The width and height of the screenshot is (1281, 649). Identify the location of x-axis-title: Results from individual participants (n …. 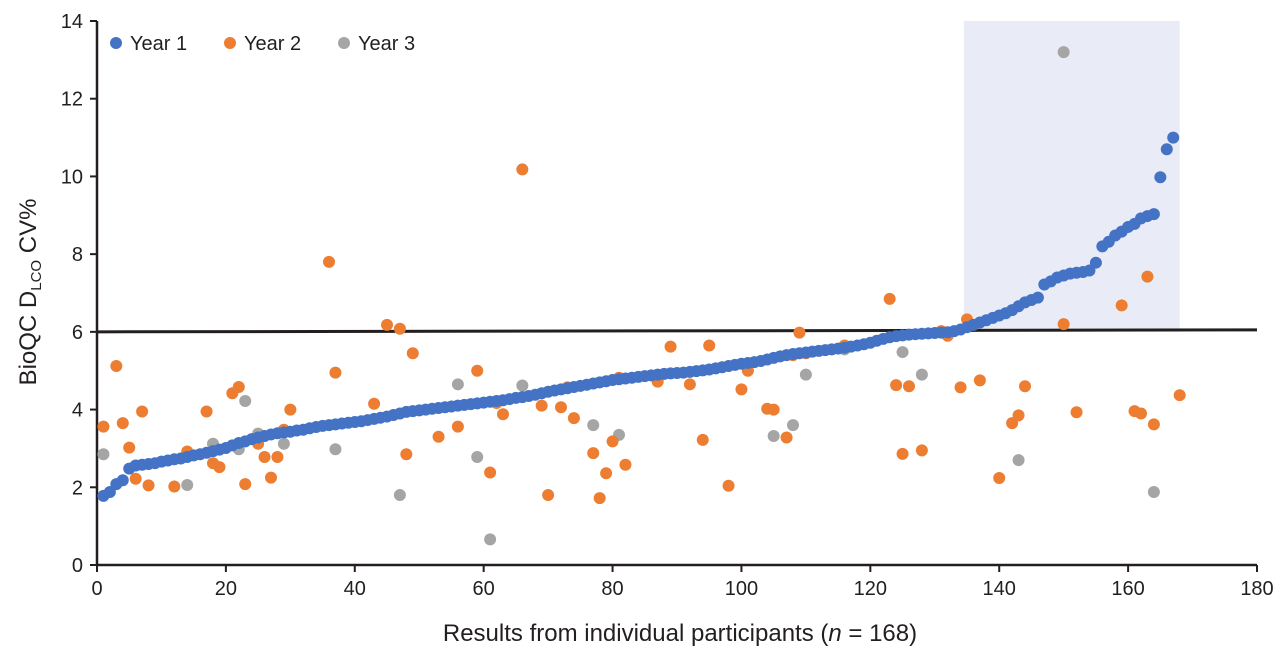
(680, 633).